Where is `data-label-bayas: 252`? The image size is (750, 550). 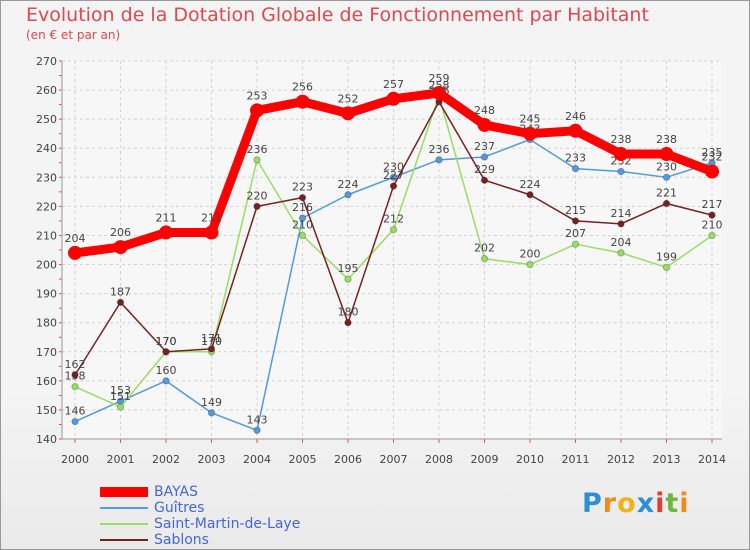 data-label-bayas: 252 is located at coordinates (348, 98).